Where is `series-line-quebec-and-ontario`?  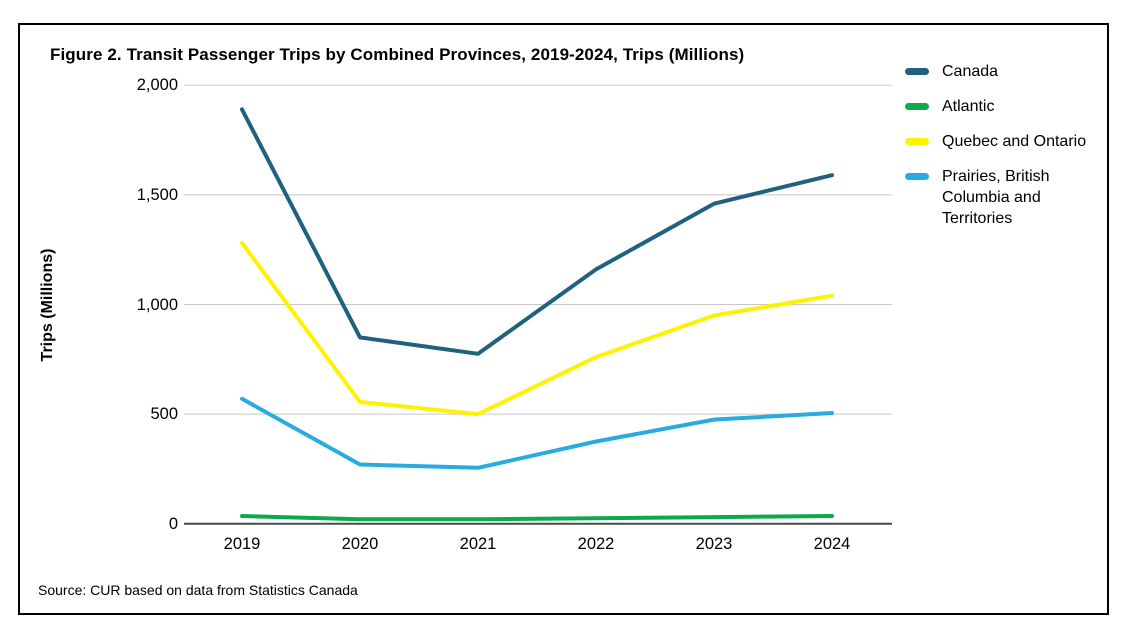 series-line-quebec-and-ontario is located at coordinates (537, 329).